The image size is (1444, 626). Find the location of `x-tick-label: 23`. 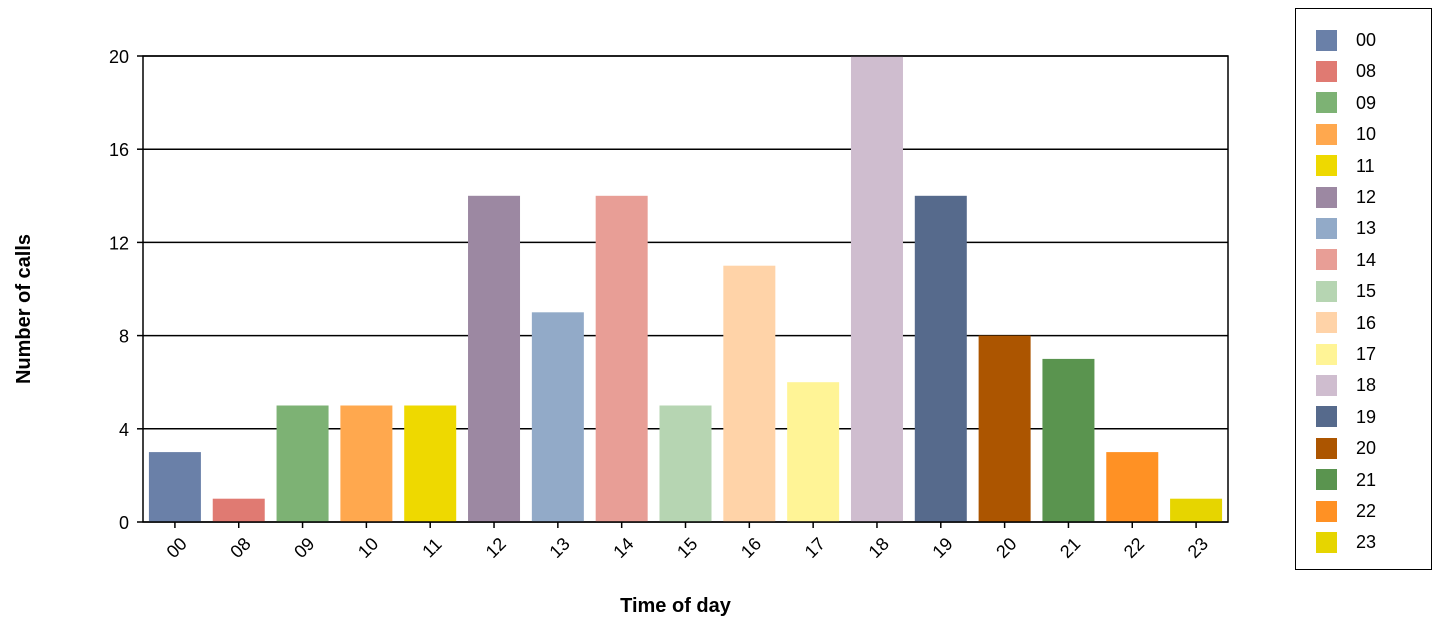

x-tick-label: 23 is located at coordinates (1198, 548).